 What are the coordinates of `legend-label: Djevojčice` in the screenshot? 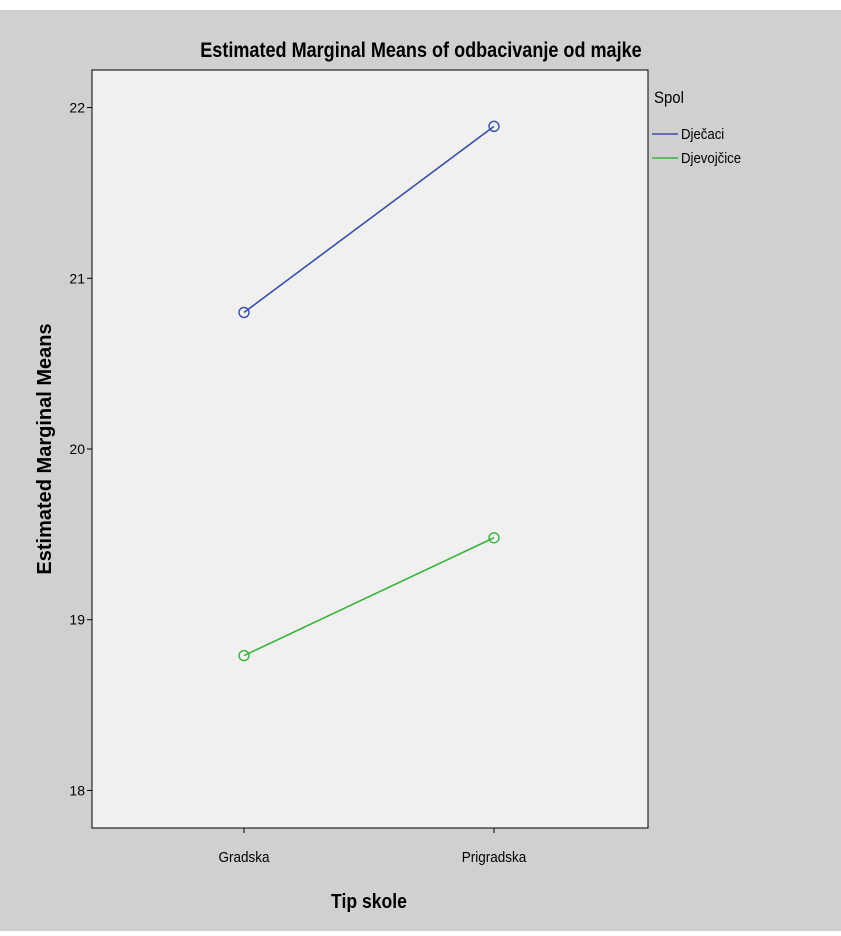 It's located at (711, 157).